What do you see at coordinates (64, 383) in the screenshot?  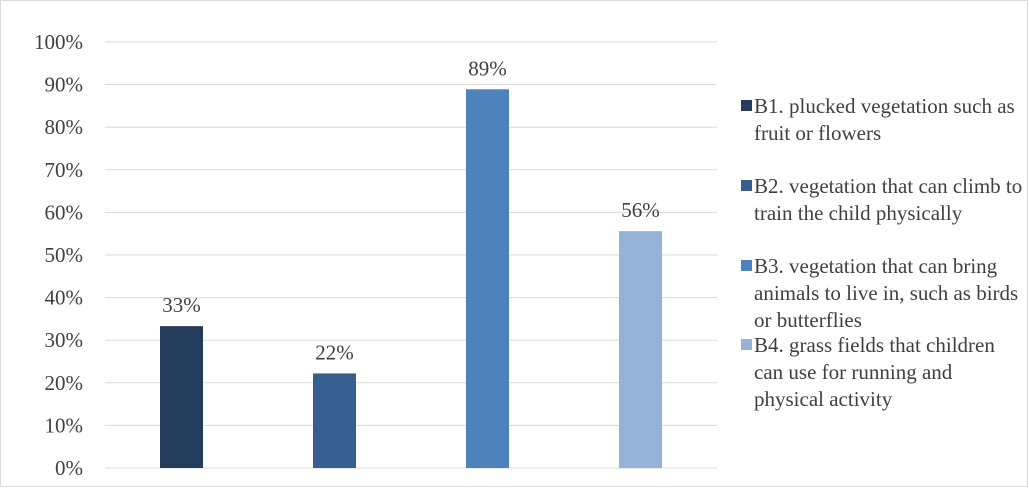 I see `y-tick-label: 20%` at bounding box center [64, 383].